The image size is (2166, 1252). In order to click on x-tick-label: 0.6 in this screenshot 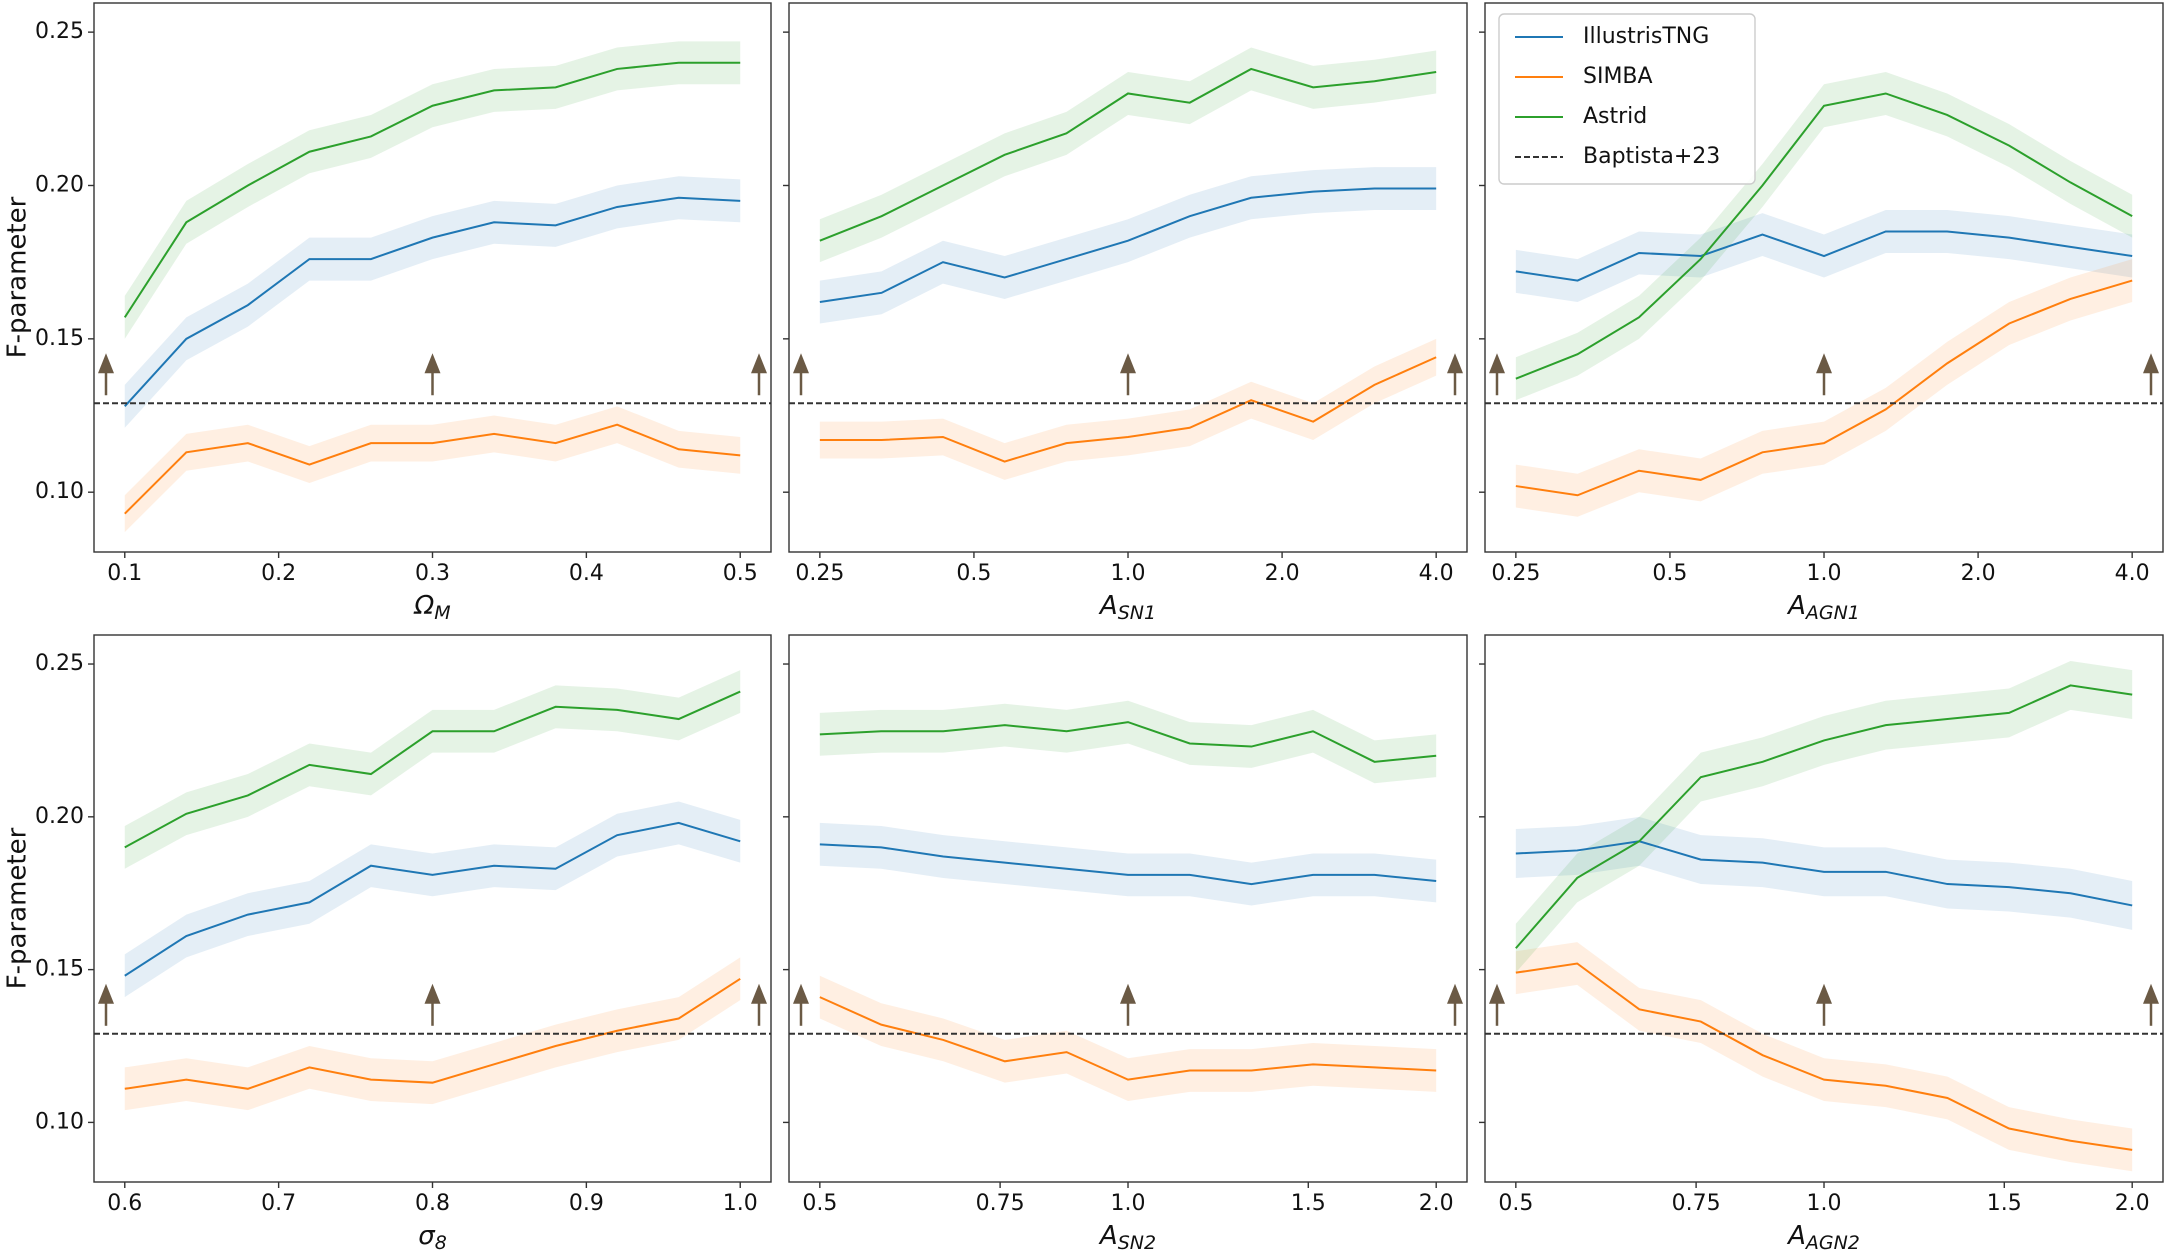, I will do `click(124, 1203)`.